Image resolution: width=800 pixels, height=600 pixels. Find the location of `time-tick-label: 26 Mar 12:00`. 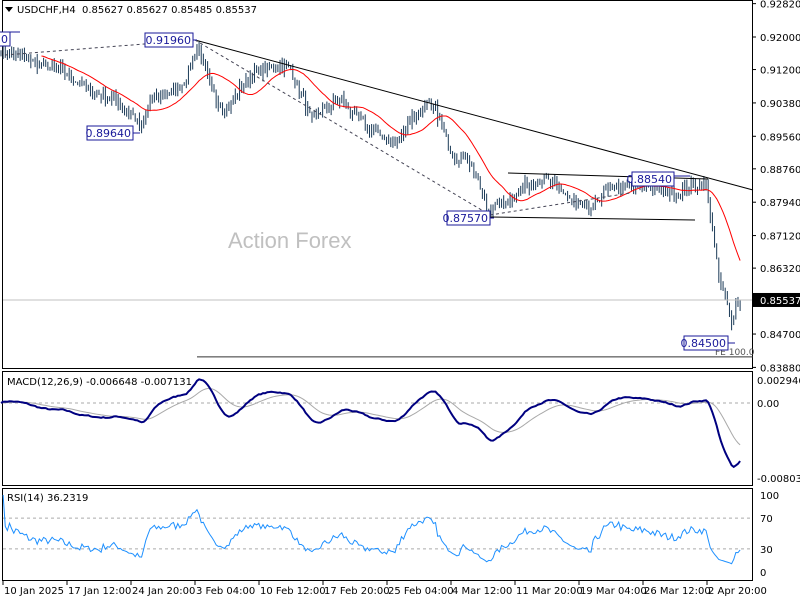

time-tick-label: 26 Mar 12:00 is located at coordinates (677, 591).